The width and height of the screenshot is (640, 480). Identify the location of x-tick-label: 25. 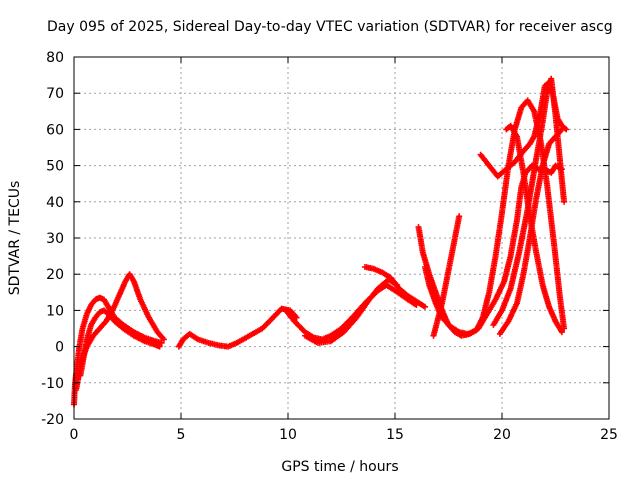
(609, 435).